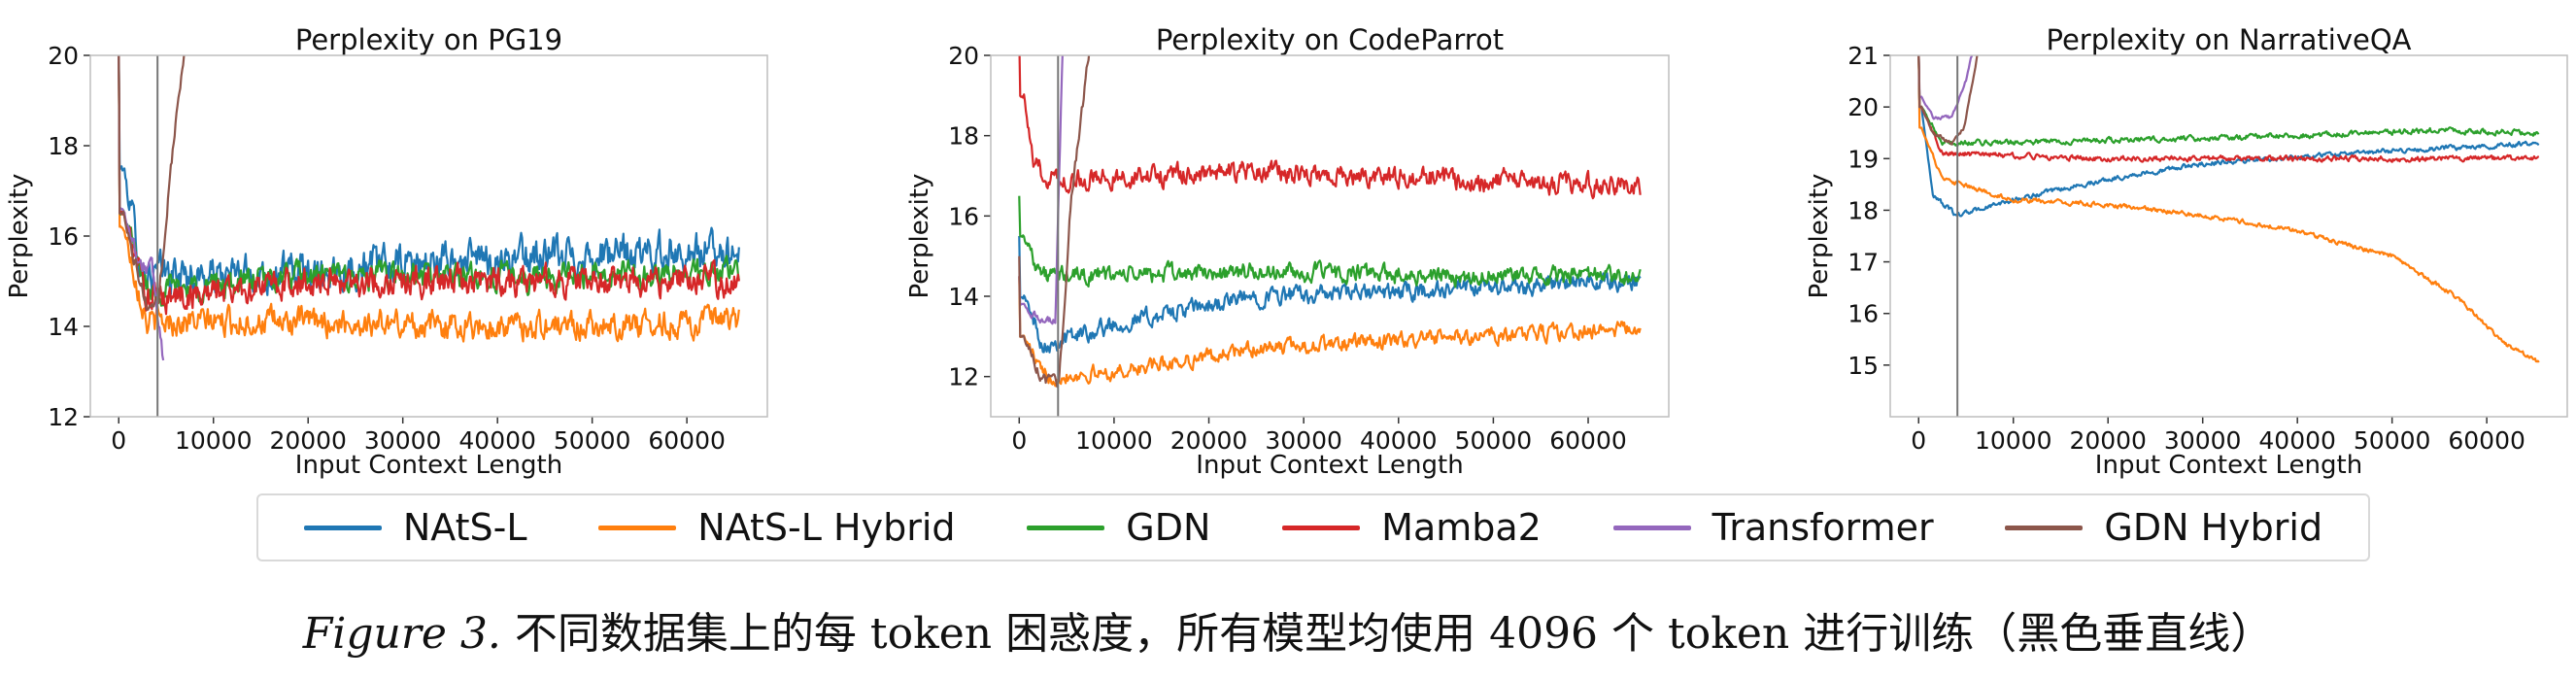 The width and height of the screenshot is (2576, 679). Describe the element at coordinates (2228, 101) in the screenshot. I see `panel-3-series-gdn` at that location.